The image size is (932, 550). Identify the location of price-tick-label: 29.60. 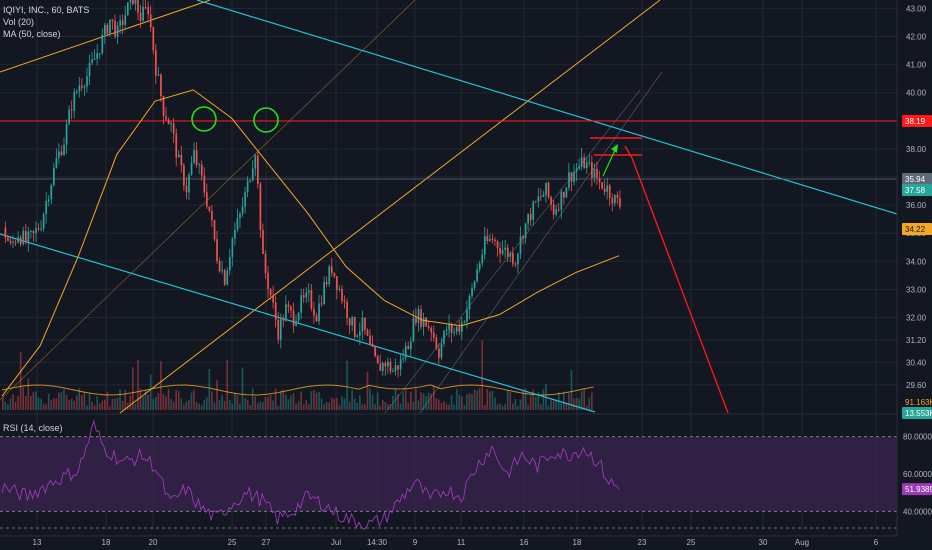
(916, 385).